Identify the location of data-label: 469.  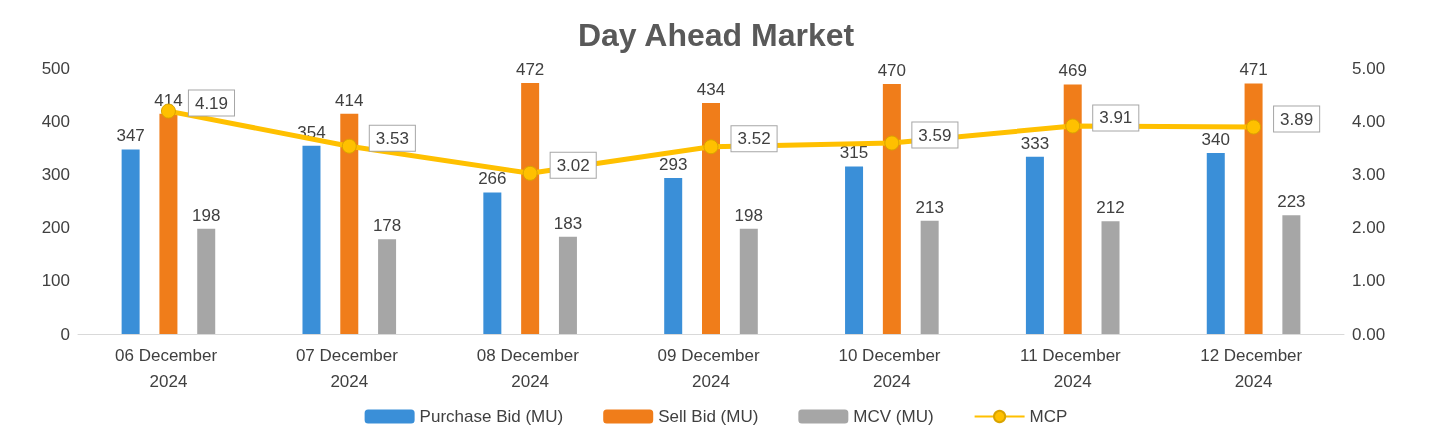
(1072, 71).